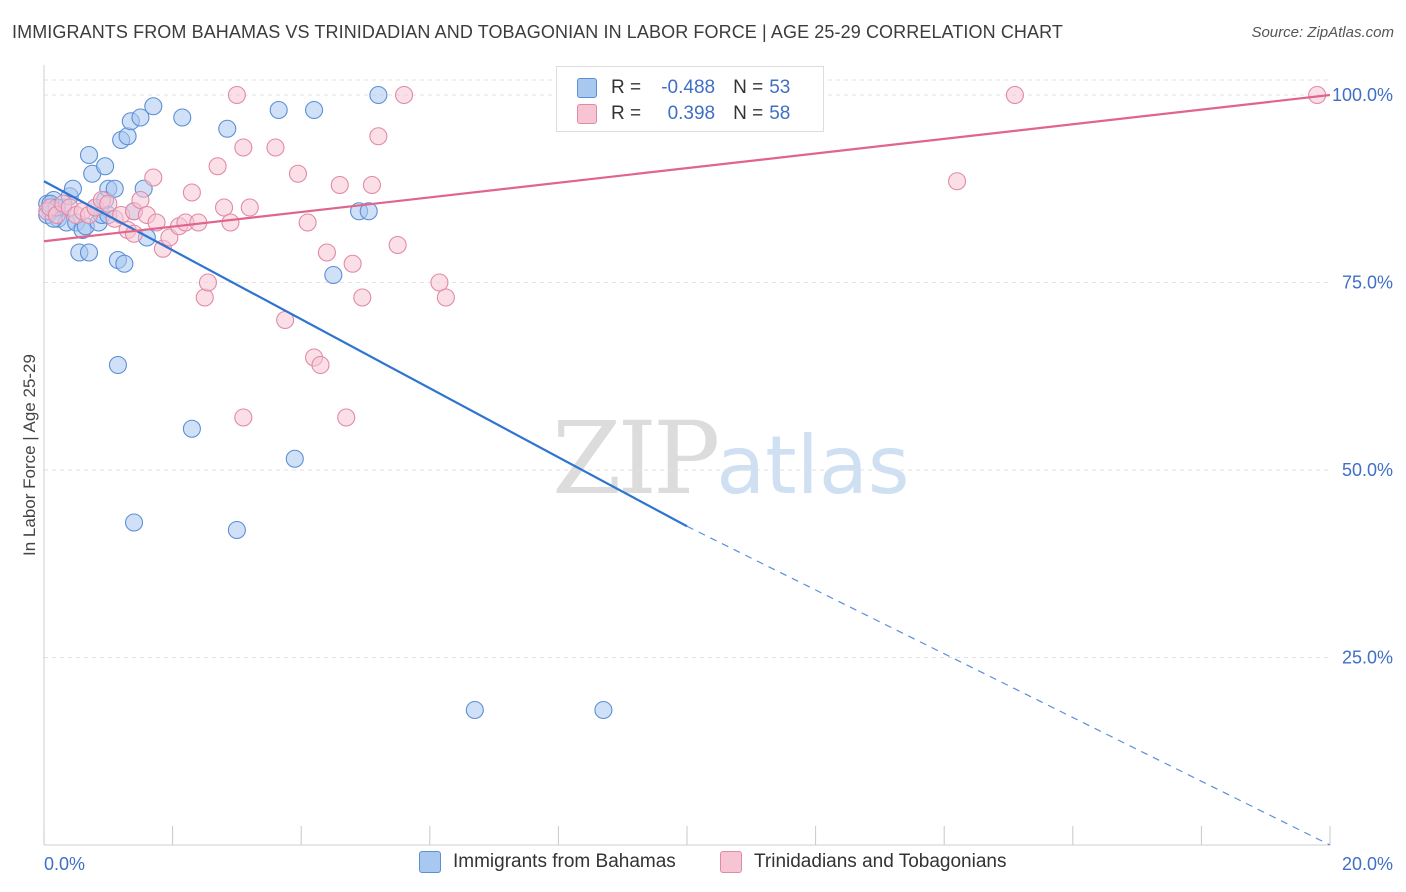 This screenshot has height=892, width=1406. I want to click on watermark-atlas: atlas, so click(813, 465).